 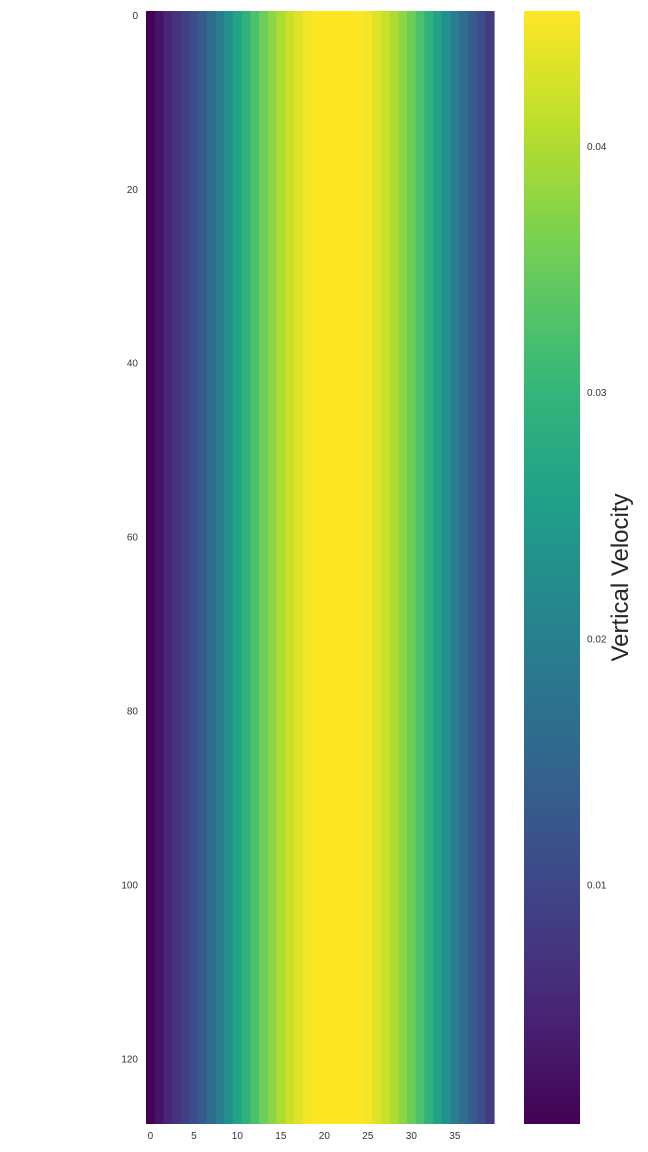 I want to click on y-tick-label: 60, so click(x=133, y=538).